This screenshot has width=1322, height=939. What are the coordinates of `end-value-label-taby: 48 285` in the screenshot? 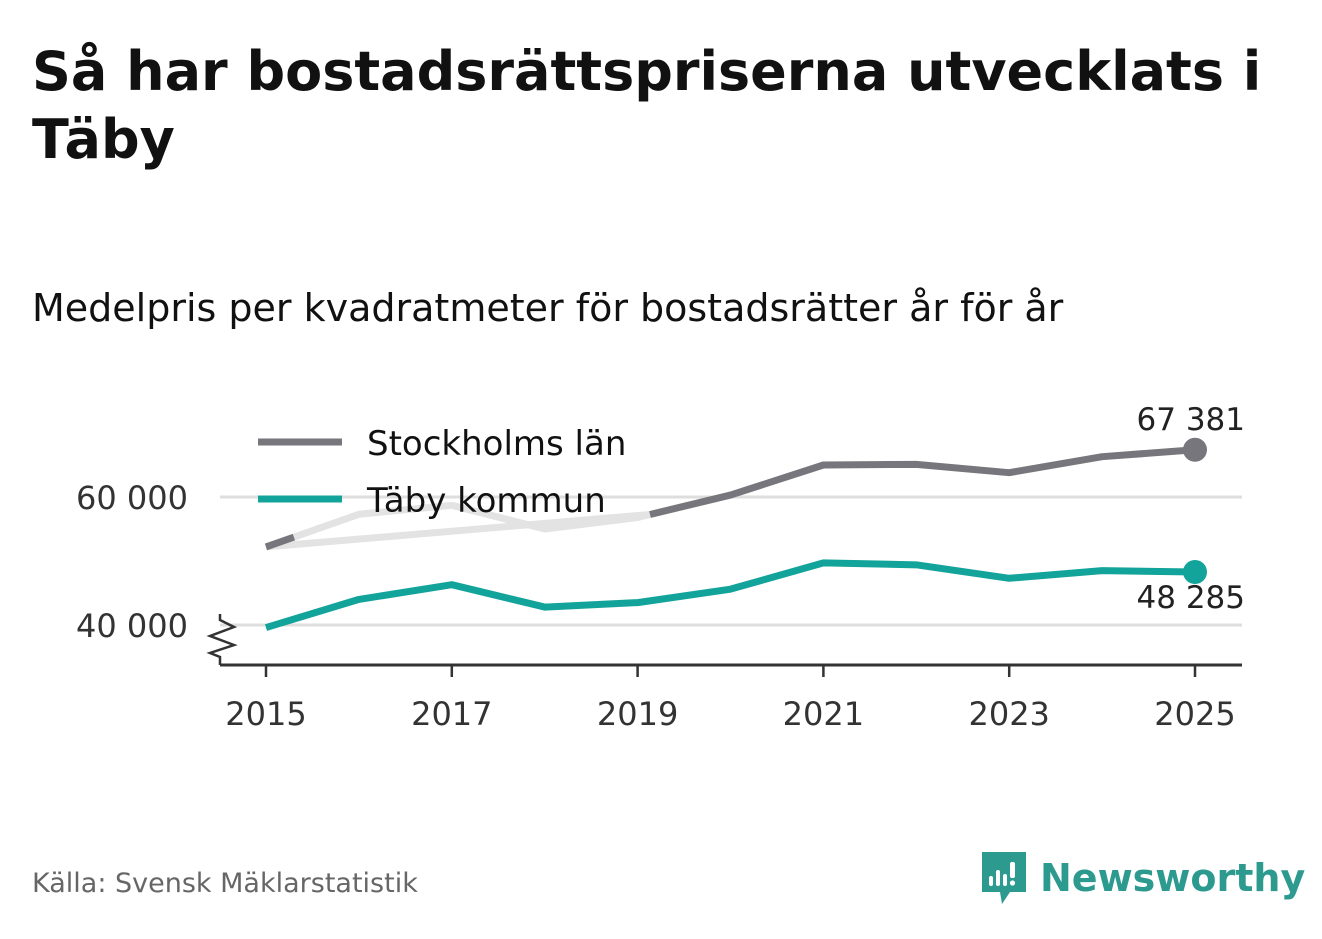 It's located at (1191, 598).